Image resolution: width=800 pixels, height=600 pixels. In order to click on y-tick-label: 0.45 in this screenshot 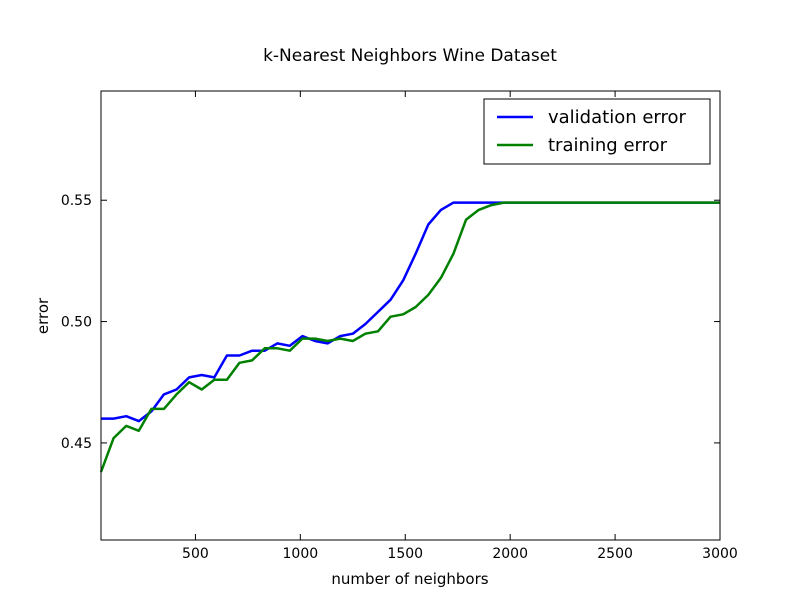, I will do `click(76, 444)`.